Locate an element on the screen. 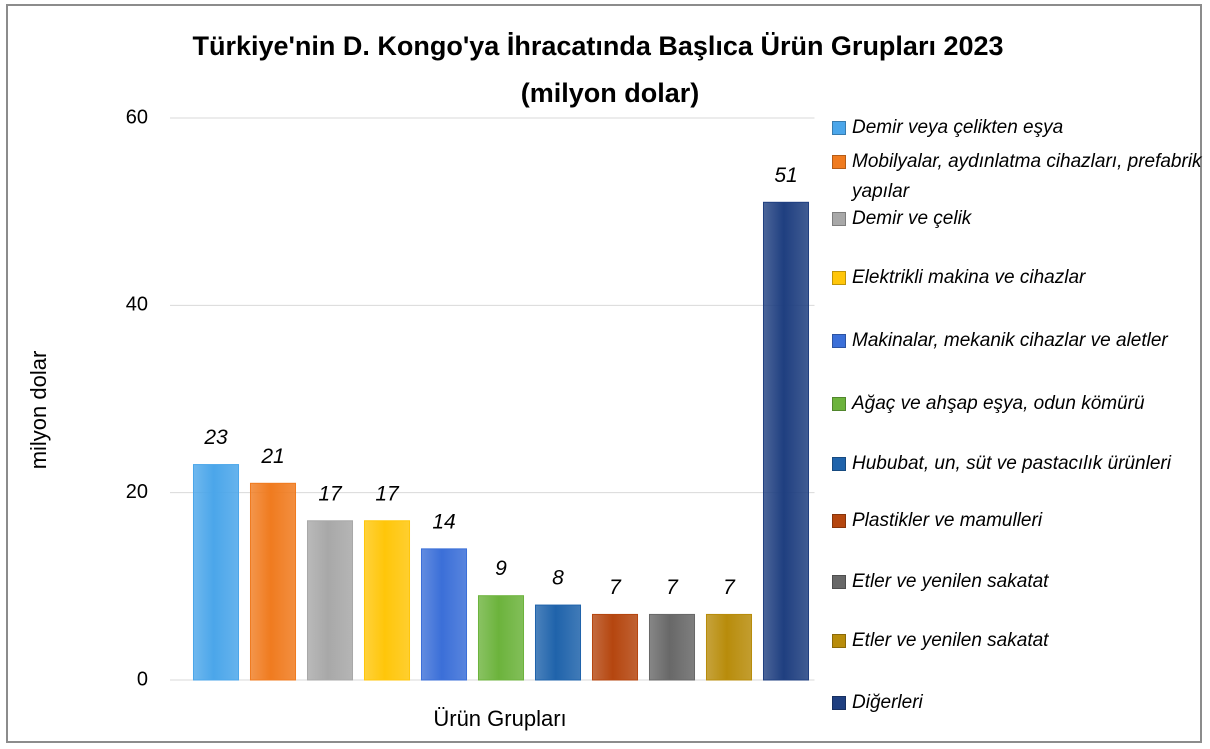 The image size is (1210, 749). legend-item: Diğerleri is located at coordinates (1017, 703).